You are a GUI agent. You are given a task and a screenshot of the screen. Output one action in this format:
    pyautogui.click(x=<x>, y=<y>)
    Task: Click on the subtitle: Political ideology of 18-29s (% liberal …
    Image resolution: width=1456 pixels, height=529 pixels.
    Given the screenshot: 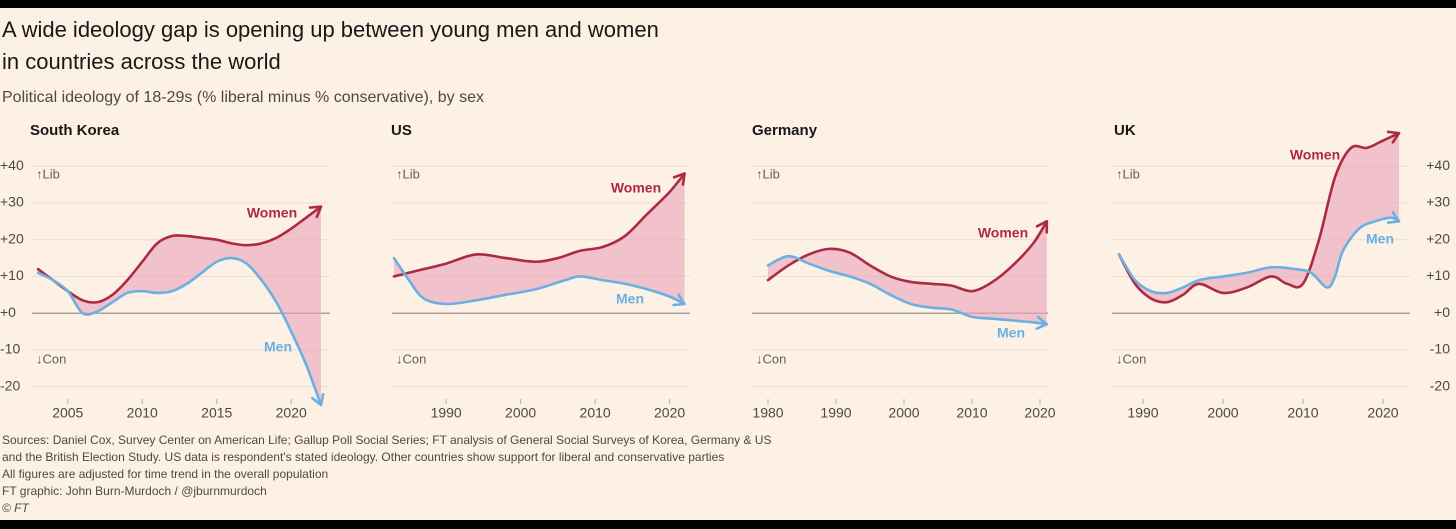 What is the action you would take?
    pyautogui.click(x=243, y=97)
    